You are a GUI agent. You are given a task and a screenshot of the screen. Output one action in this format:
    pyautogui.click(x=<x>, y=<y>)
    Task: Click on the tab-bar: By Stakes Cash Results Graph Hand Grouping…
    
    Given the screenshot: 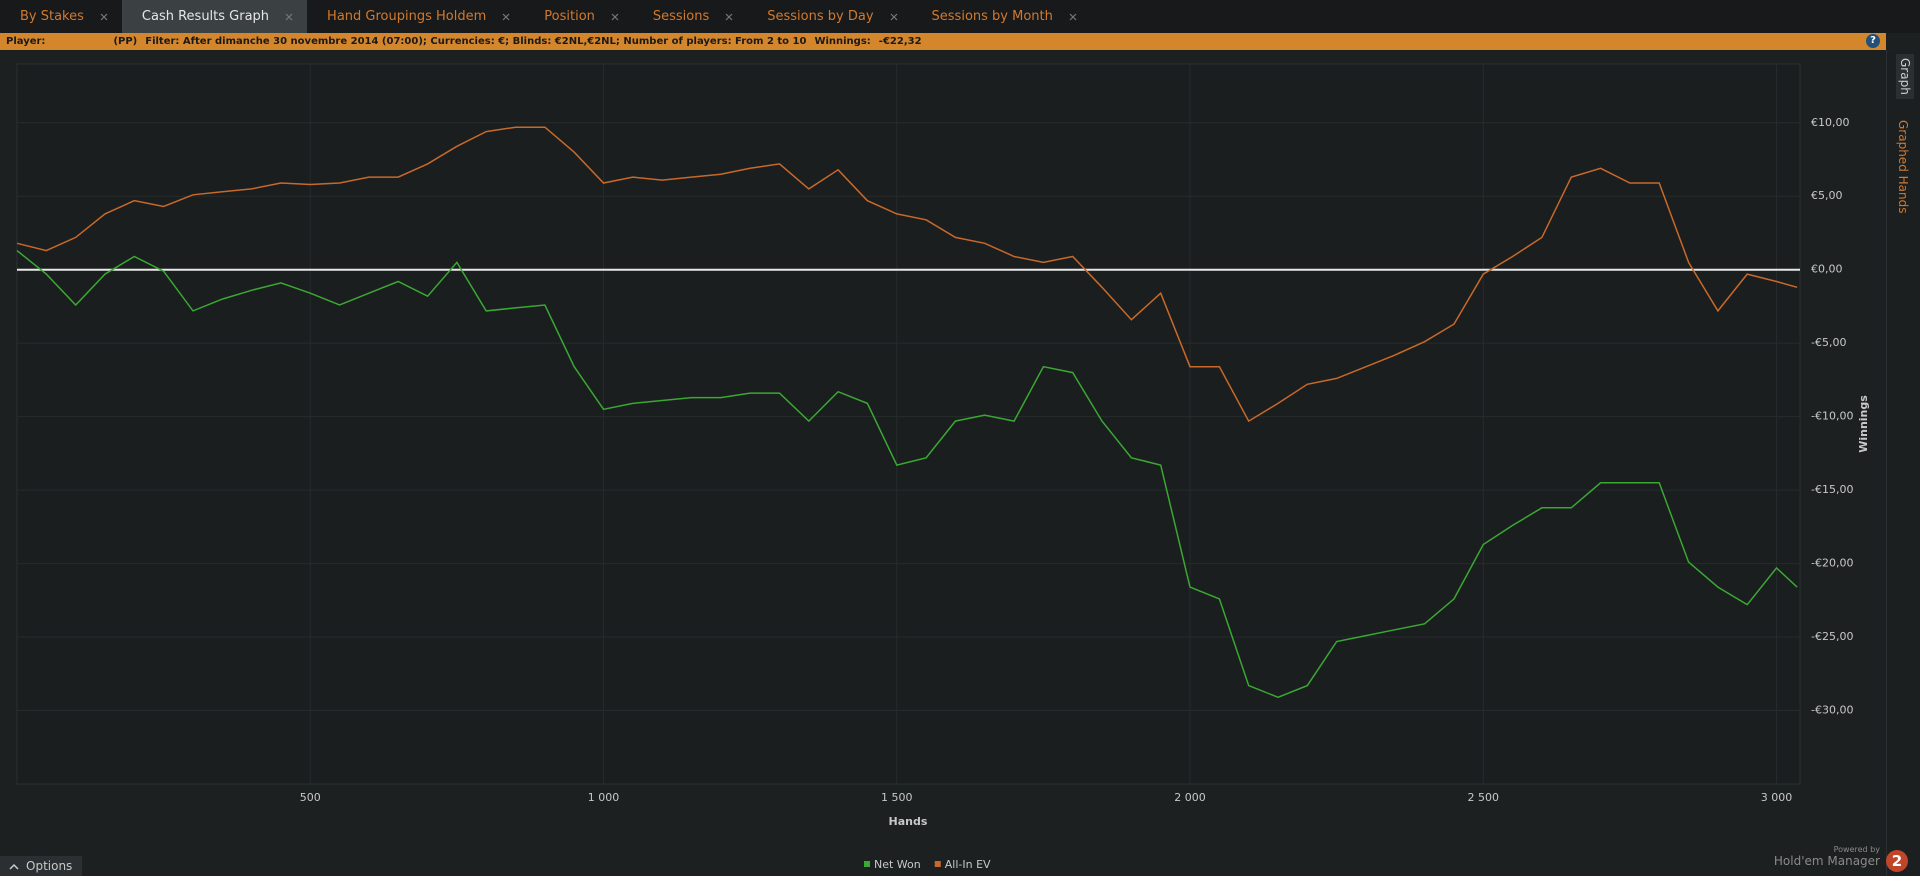 What is the action you would take?
    pyautogui.click(x=960, y=16)
    